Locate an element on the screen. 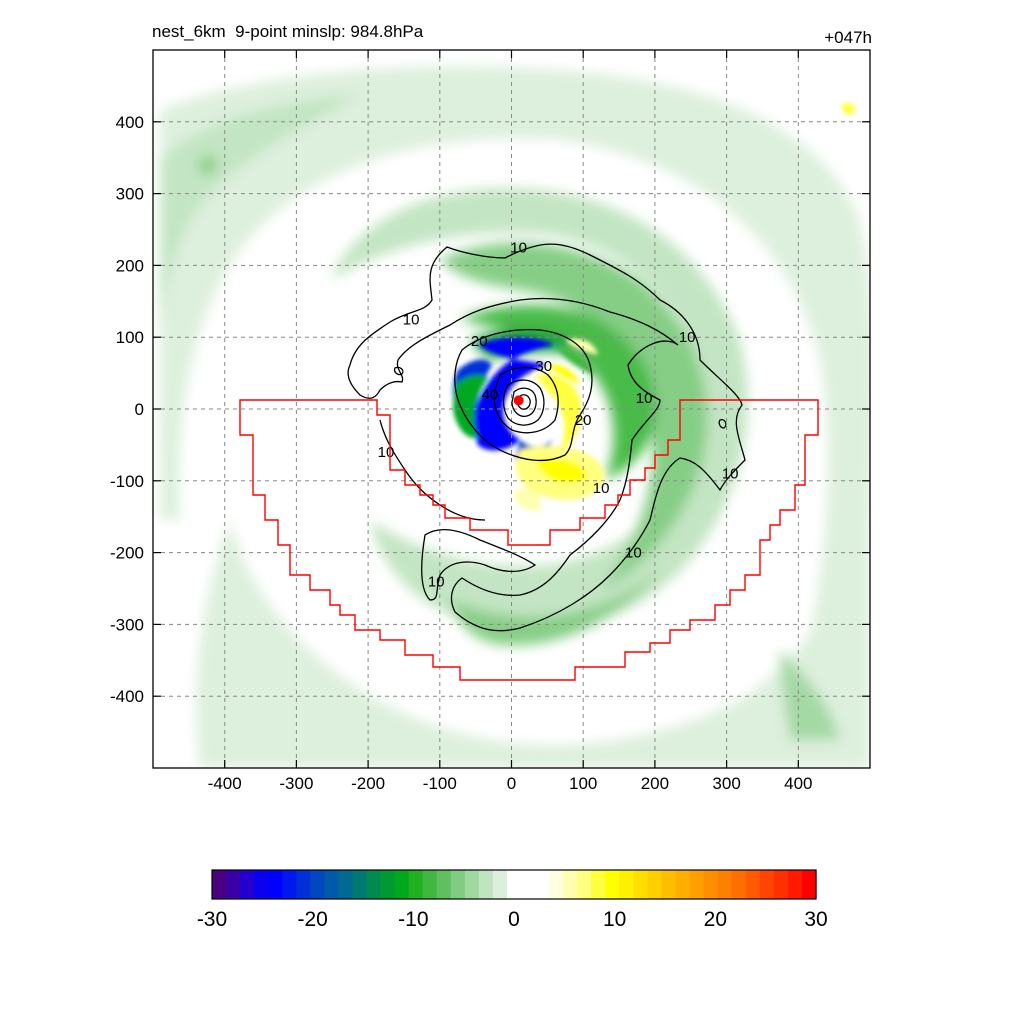 This screenshot has height=1024, width=1024. y-tick-label: 100 is located at coordinates (130, 337).